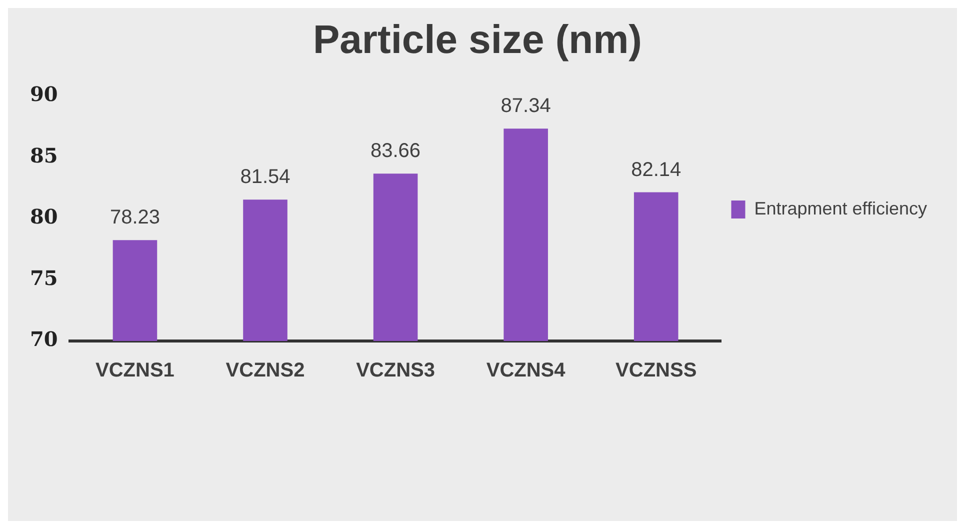 The image size is (965, 529). What do you see at coordinates (44, 94) in the screenshot?
I see `y-tick-label: 90` at bounding box center [44, 94].